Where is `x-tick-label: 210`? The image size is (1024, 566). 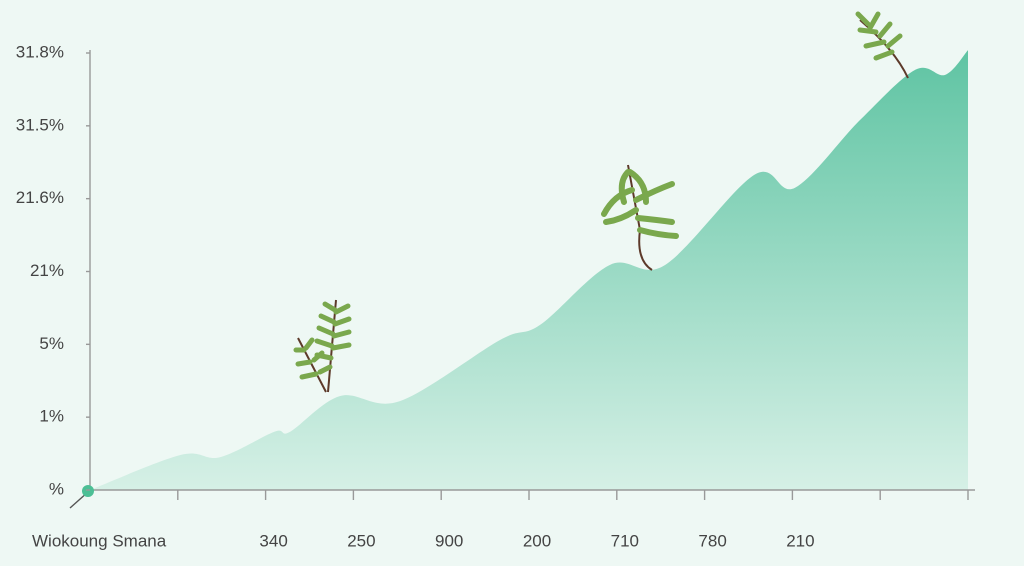
x-tick-label: 210 is located at coordinates (800, 540).